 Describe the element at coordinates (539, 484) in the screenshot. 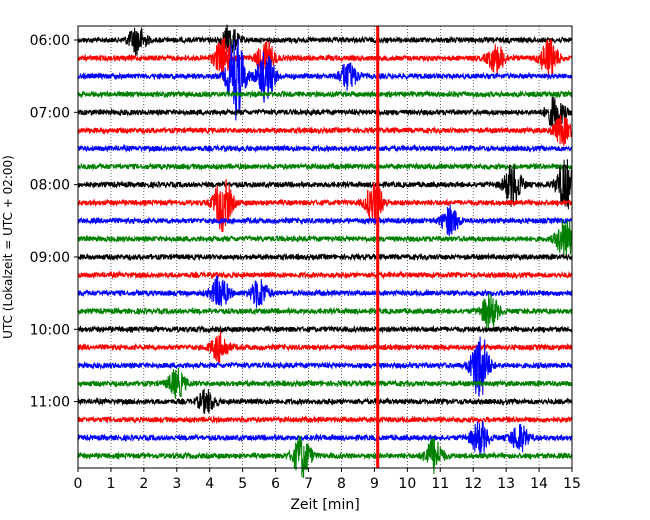

I see `x-tick-label: 14` at that location.